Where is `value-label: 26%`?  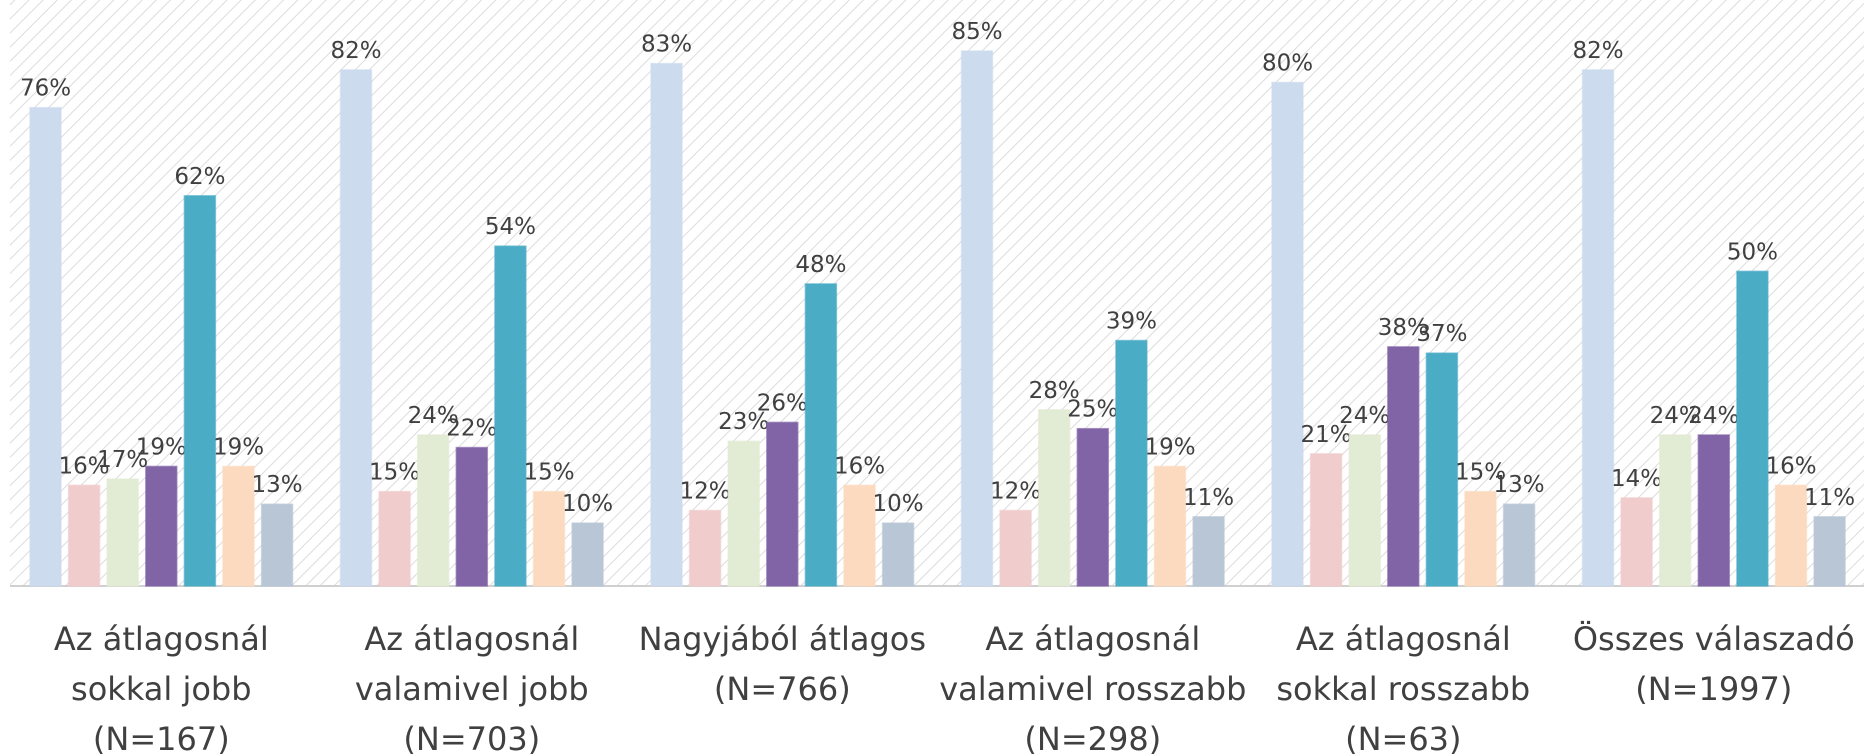 value-label: 26% is located at coordinates (782, 403).